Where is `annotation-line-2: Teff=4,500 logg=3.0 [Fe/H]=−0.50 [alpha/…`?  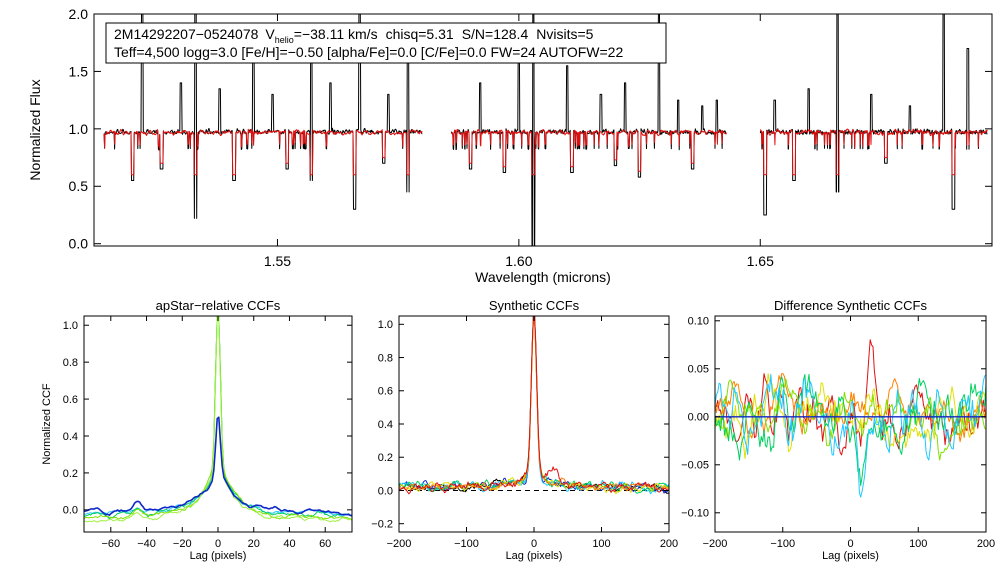
annotation-line-2: Teff=4,500 logg=3.0 [Fe/H]=−0.50 [alpha/… is located at coordinates (368, 52).